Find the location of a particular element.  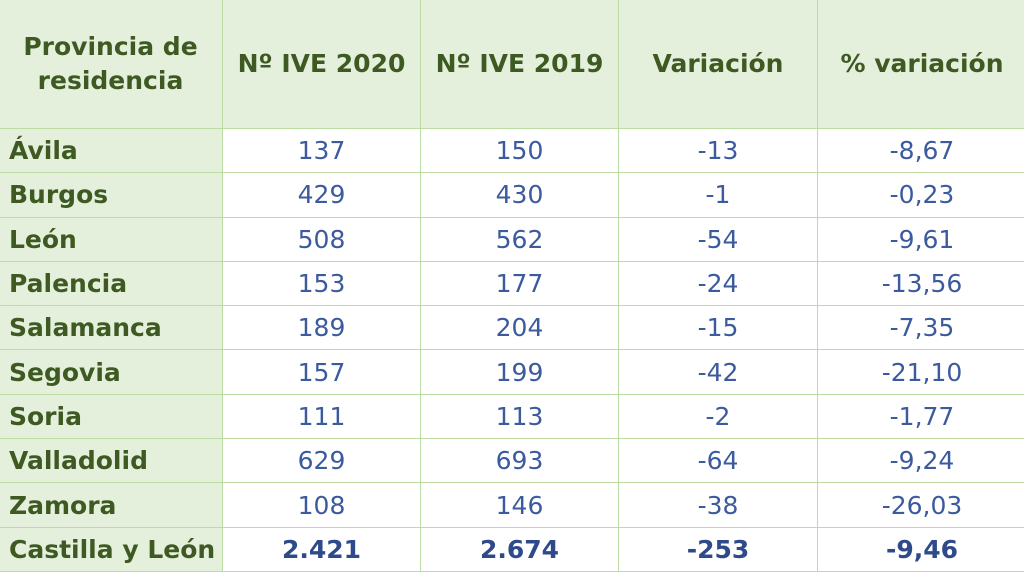

cell-variation: -253 is located at coordinates (718, 549).